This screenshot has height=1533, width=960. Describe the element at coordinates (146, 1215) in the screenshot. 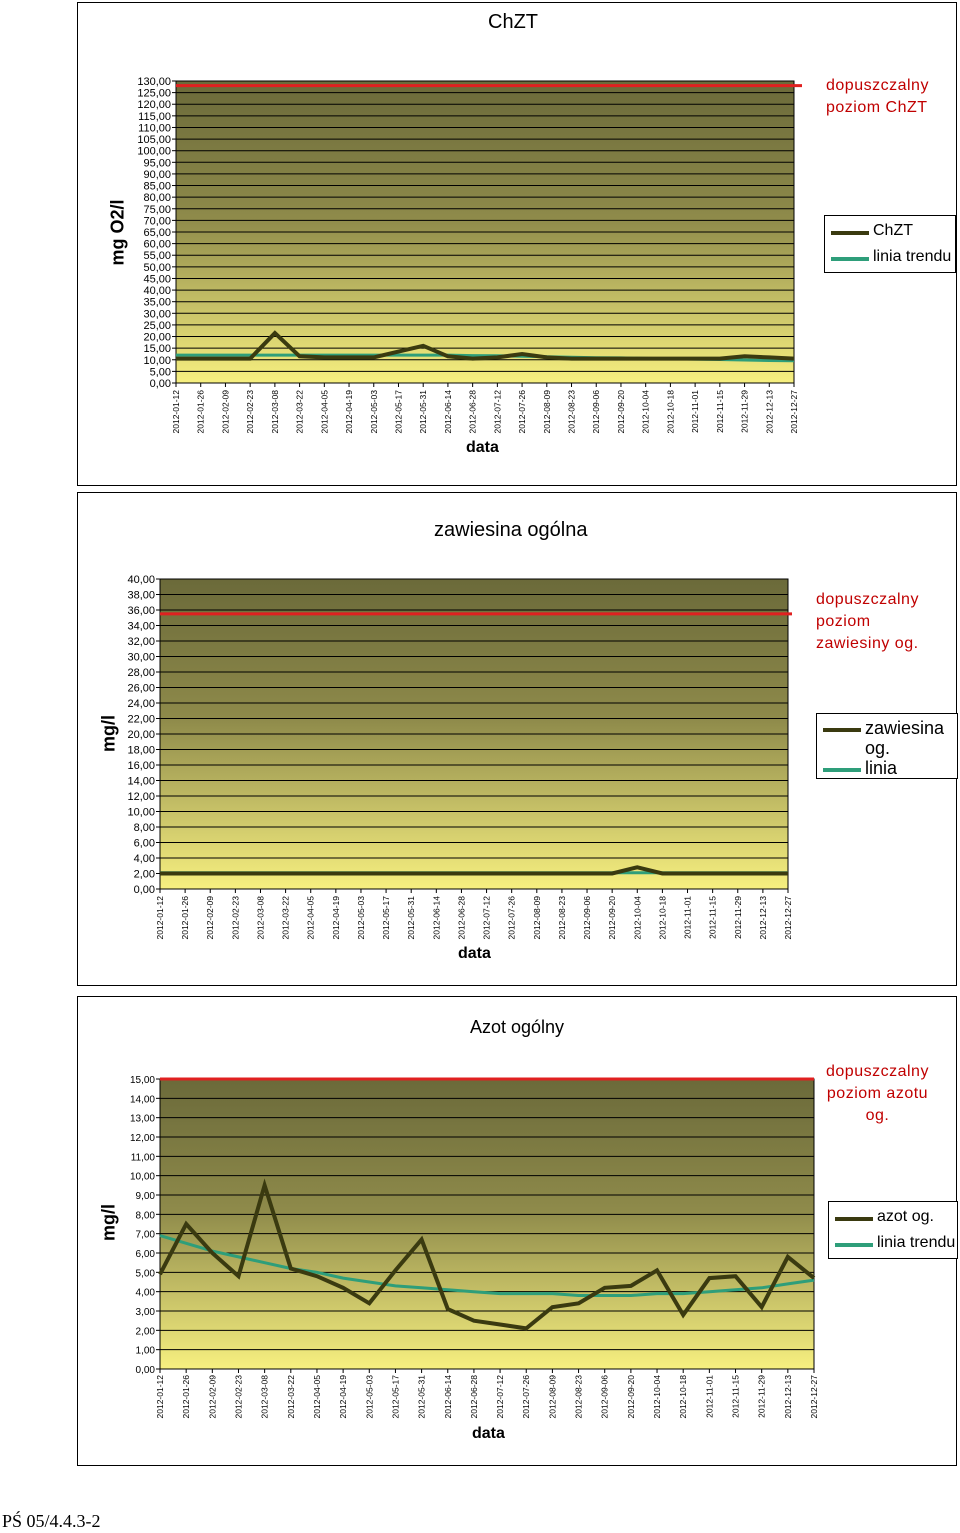

I see `y-tick-label: 8,00` at that location.